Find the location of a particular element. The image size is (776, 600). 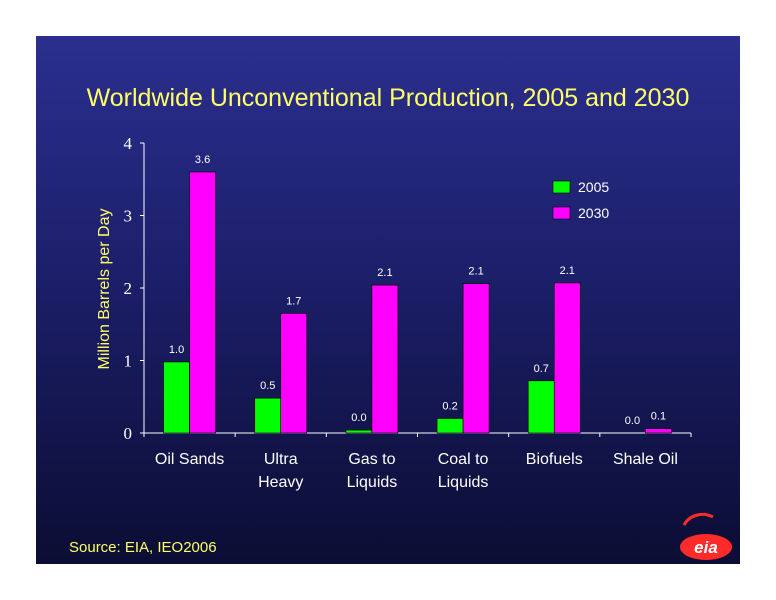

logo-swoosh is located at coordinates (698, 519).